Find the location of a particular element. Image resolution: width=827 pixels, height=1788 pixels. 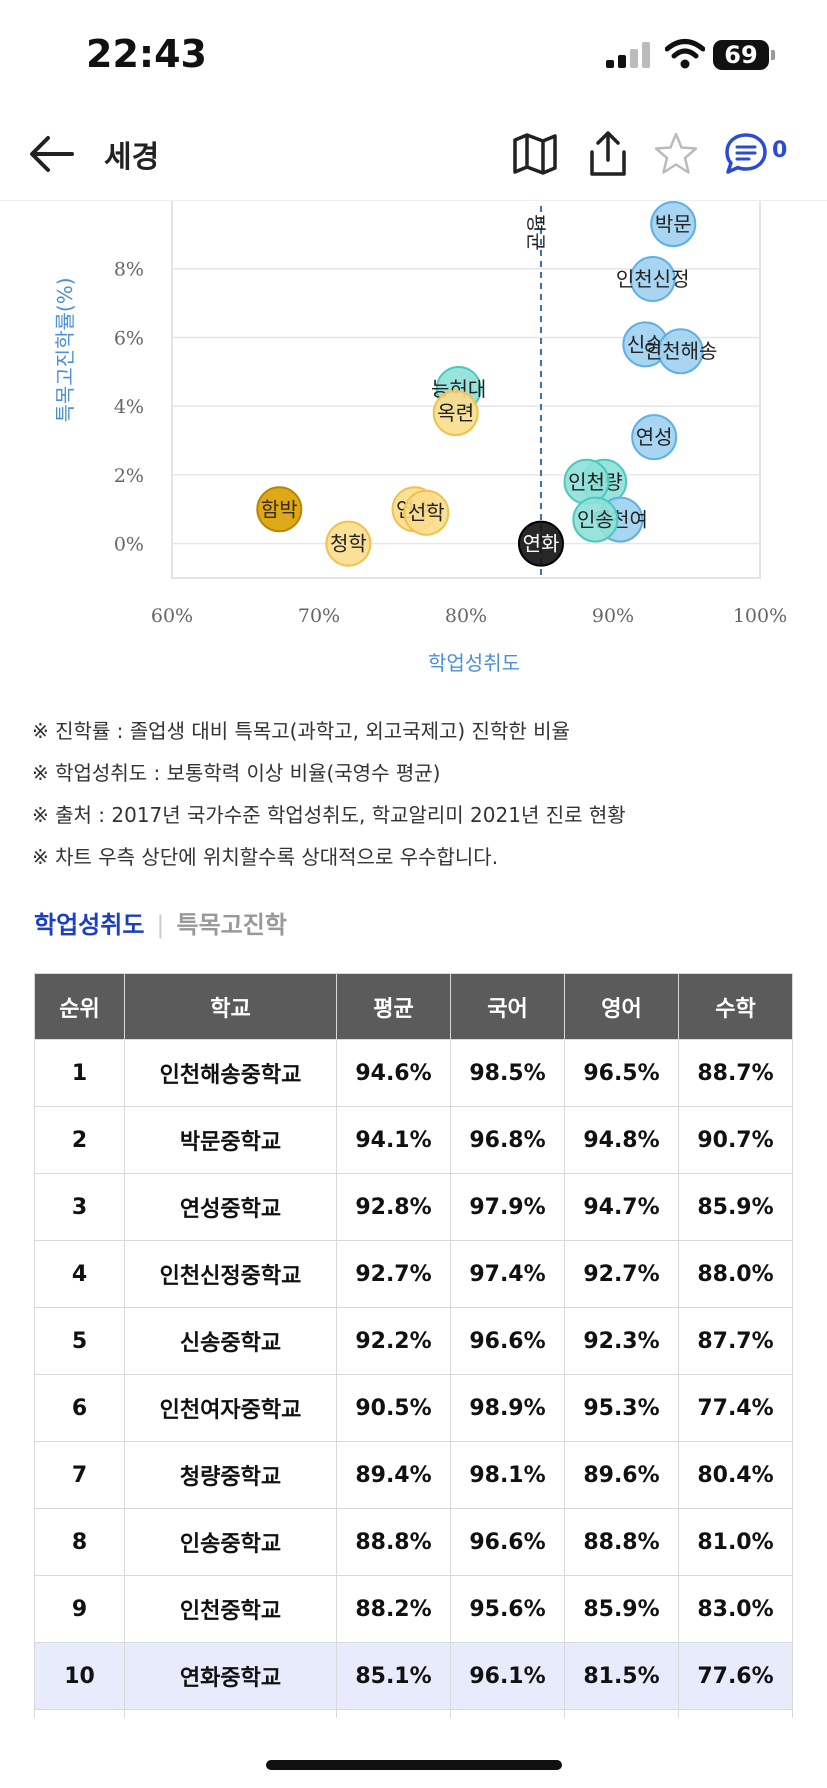

table-row: 9 인천중학교 88.2% 95.6% 85.9% 83.0% is located at coordinates (413, 1609).